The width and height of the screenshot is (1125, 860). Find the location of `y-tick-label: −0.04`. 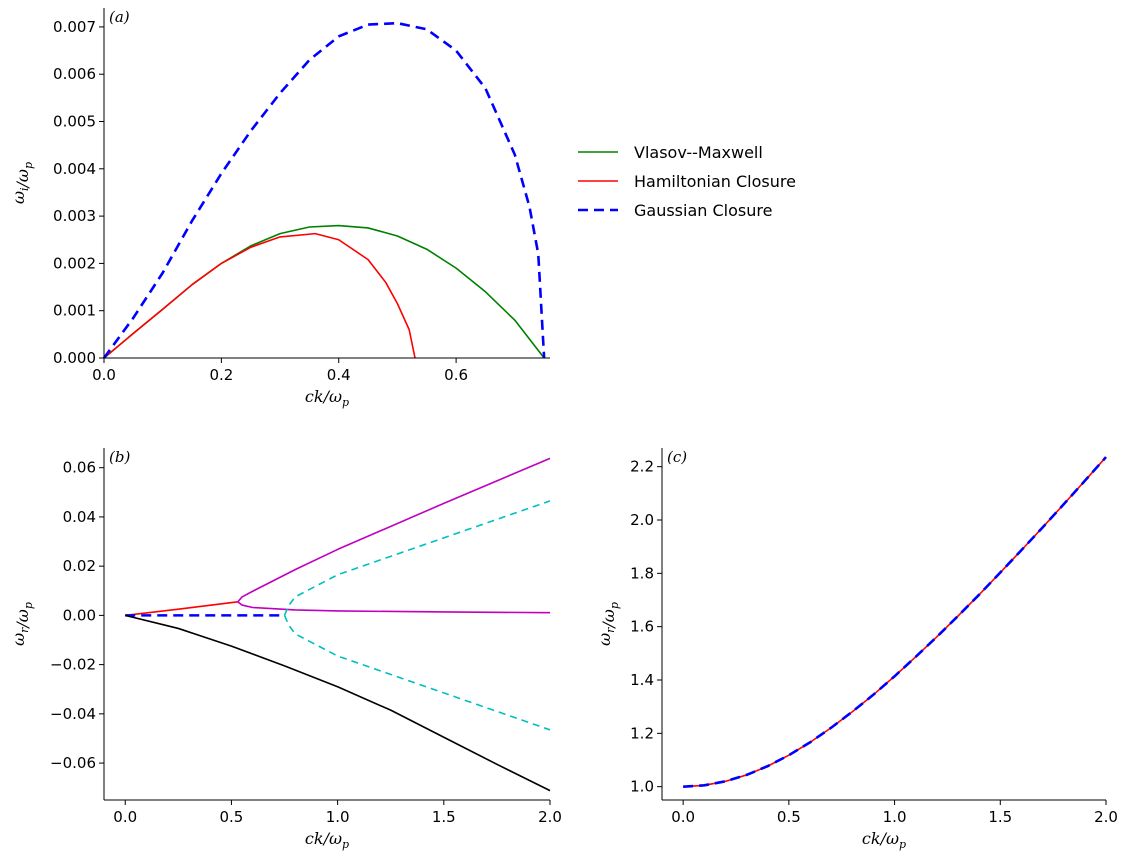

y-tick-label: −0.04 is located at coordinates (73, 714).